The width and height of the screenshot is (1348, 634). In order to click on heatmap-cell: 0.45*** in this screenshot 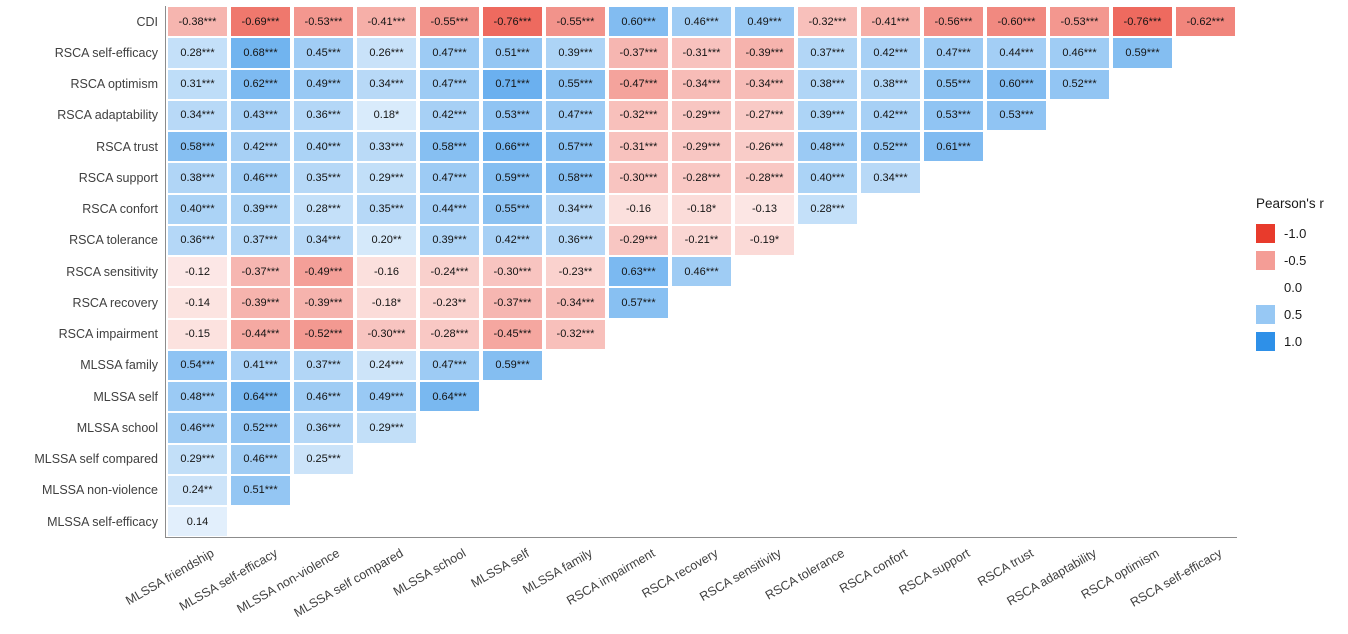, I will do `click(323, 53)`.